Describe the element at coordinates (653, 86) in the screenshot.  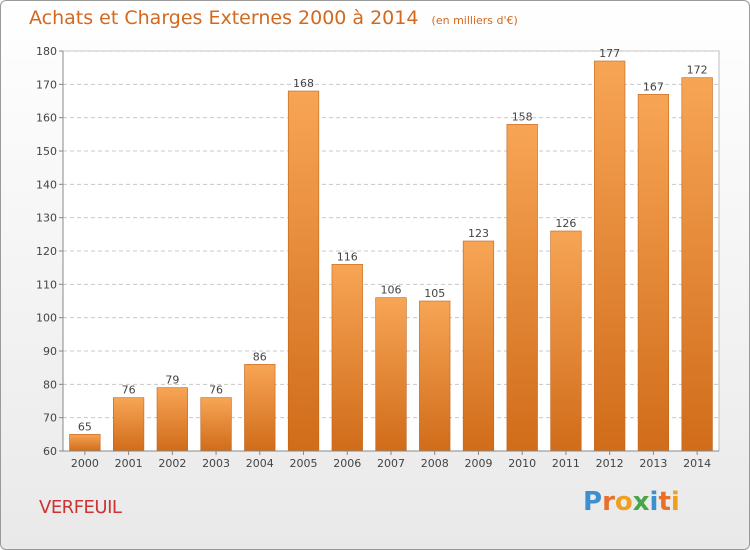
I see `data-label: 167` at that location.